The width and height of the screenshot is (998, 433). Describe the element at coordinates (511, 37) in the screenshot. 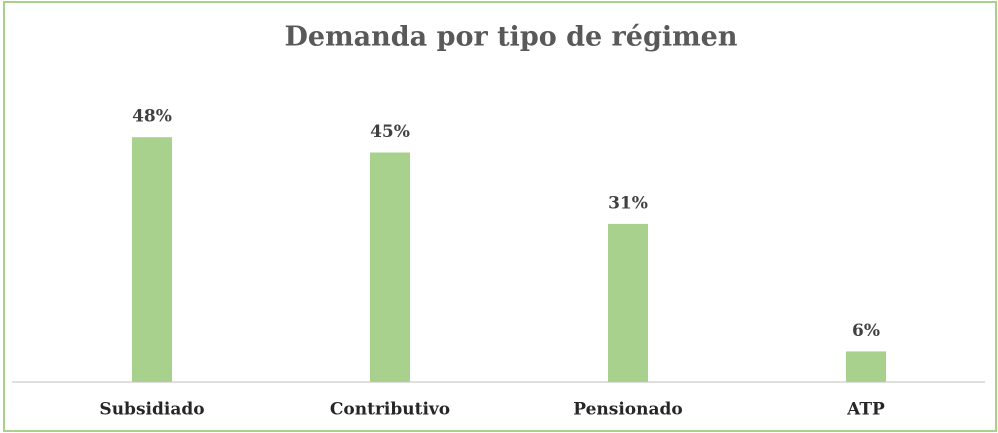

I see `chart-title: Demanda por tipo de régimen` at that location.